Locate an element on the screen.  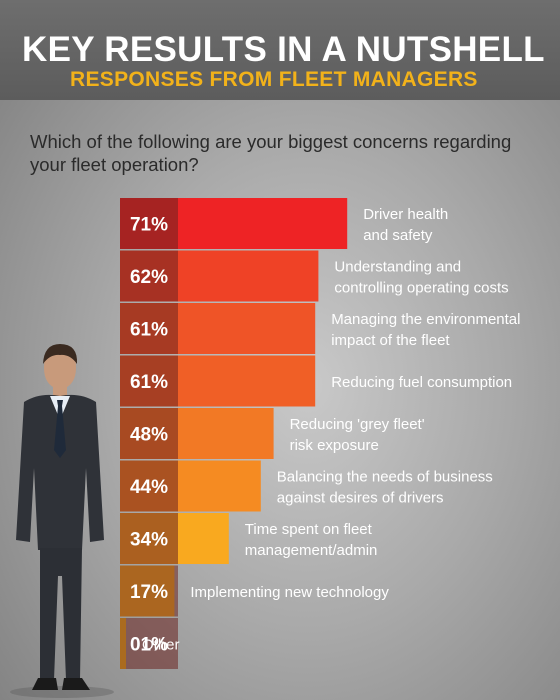
value-label: 62% is located at coordinates (149, 277).